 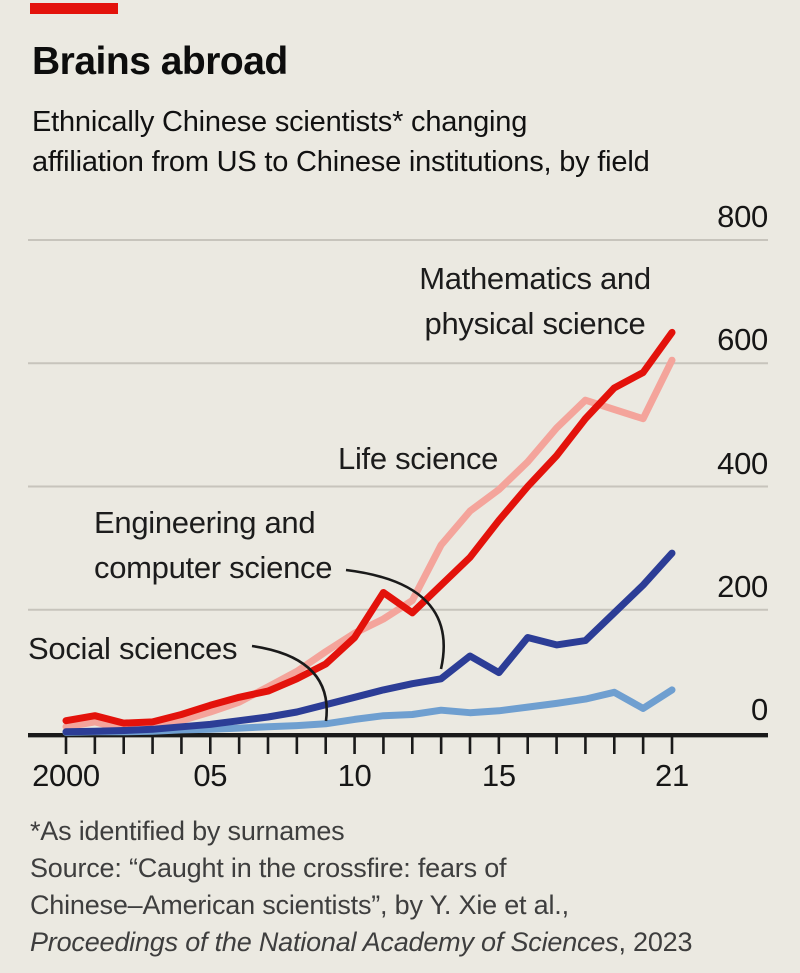 What do you see at coordinates (290, 683) in the screenshot?
I see `social-label-connector-line` at bounding box center [290, 683].